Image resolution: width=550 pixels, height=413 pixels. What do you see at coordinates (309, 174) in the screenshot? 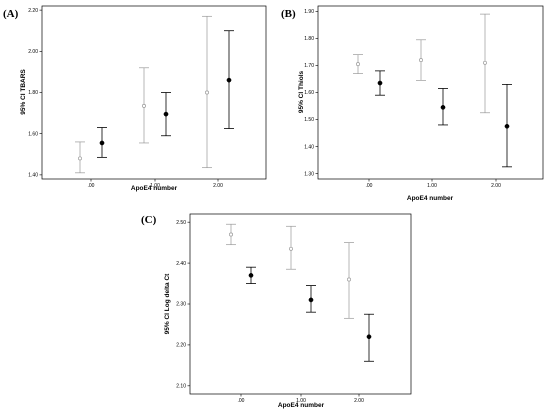
I see `y-tick-label: 1.30` at bounding box center [309, 174].